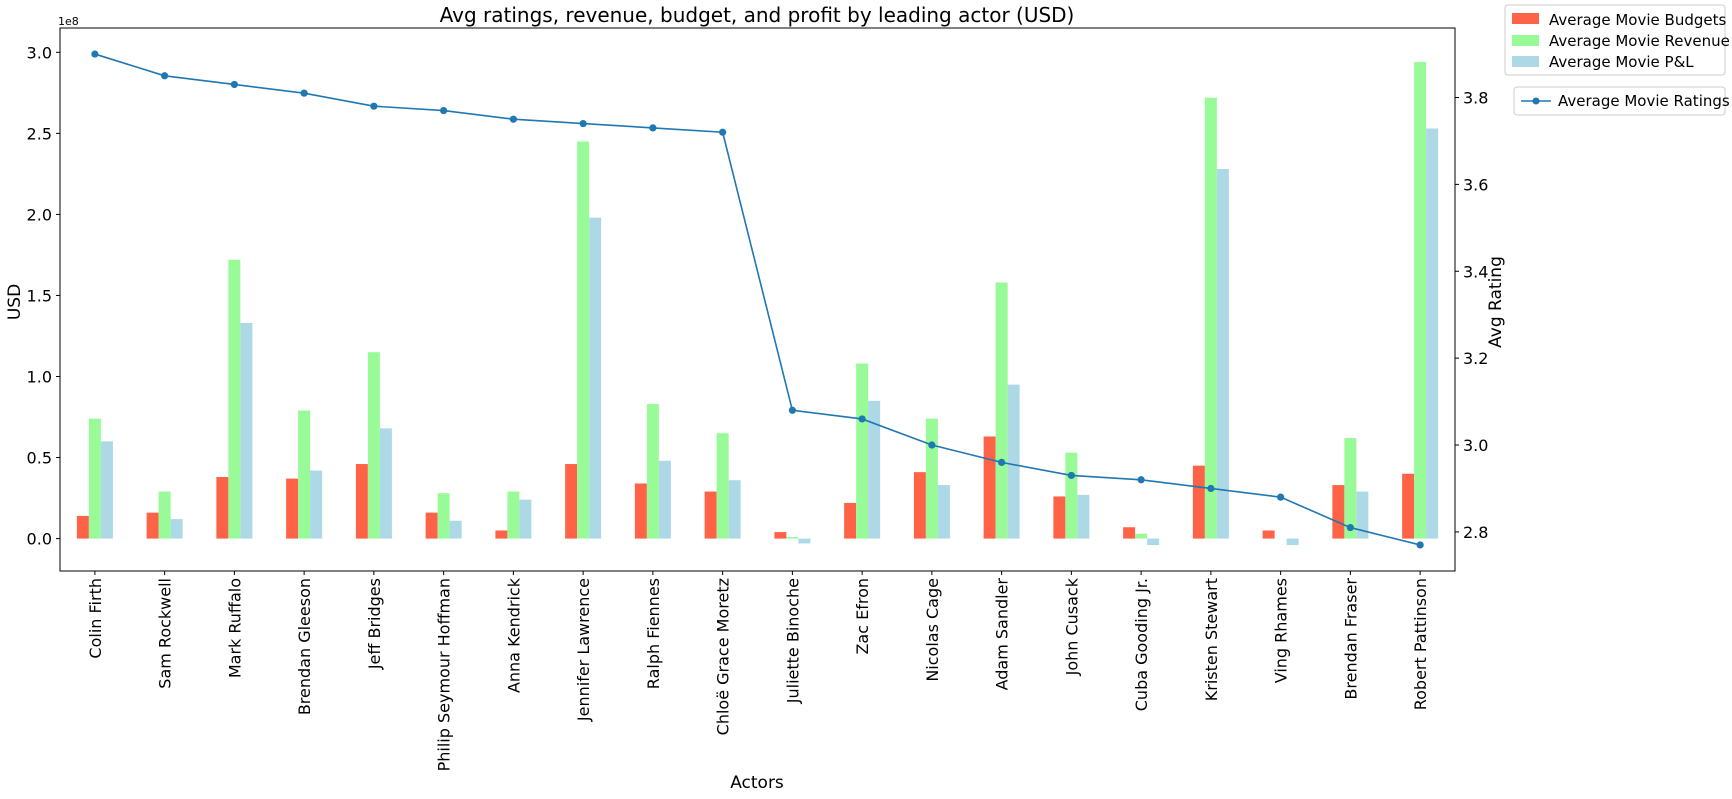 This screenshot has width=1732, height=799. What do you see at coordinates (513, 635) in the screenshot?
I see `x-tick-label-6: Anna Kendrick` at bounding box center [513, 635].